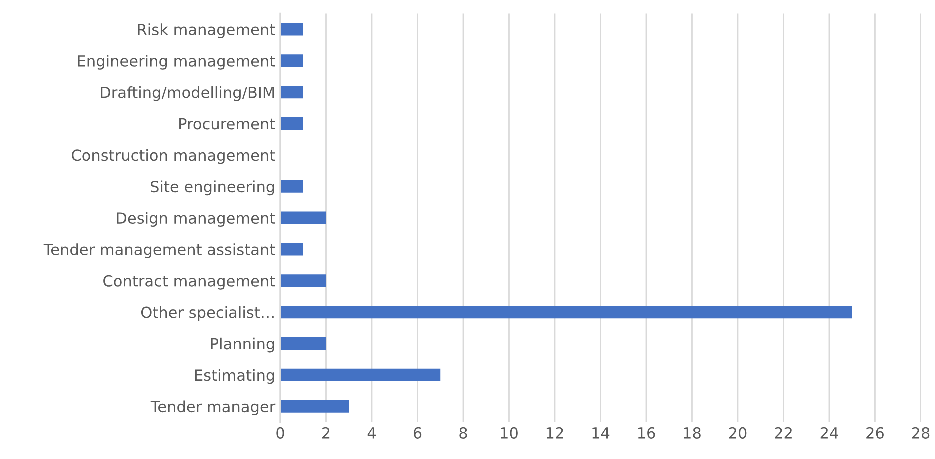  Describe the element at coordinates (738, 433) in the screenshot. I see `x-tick-label: 20` at that location.